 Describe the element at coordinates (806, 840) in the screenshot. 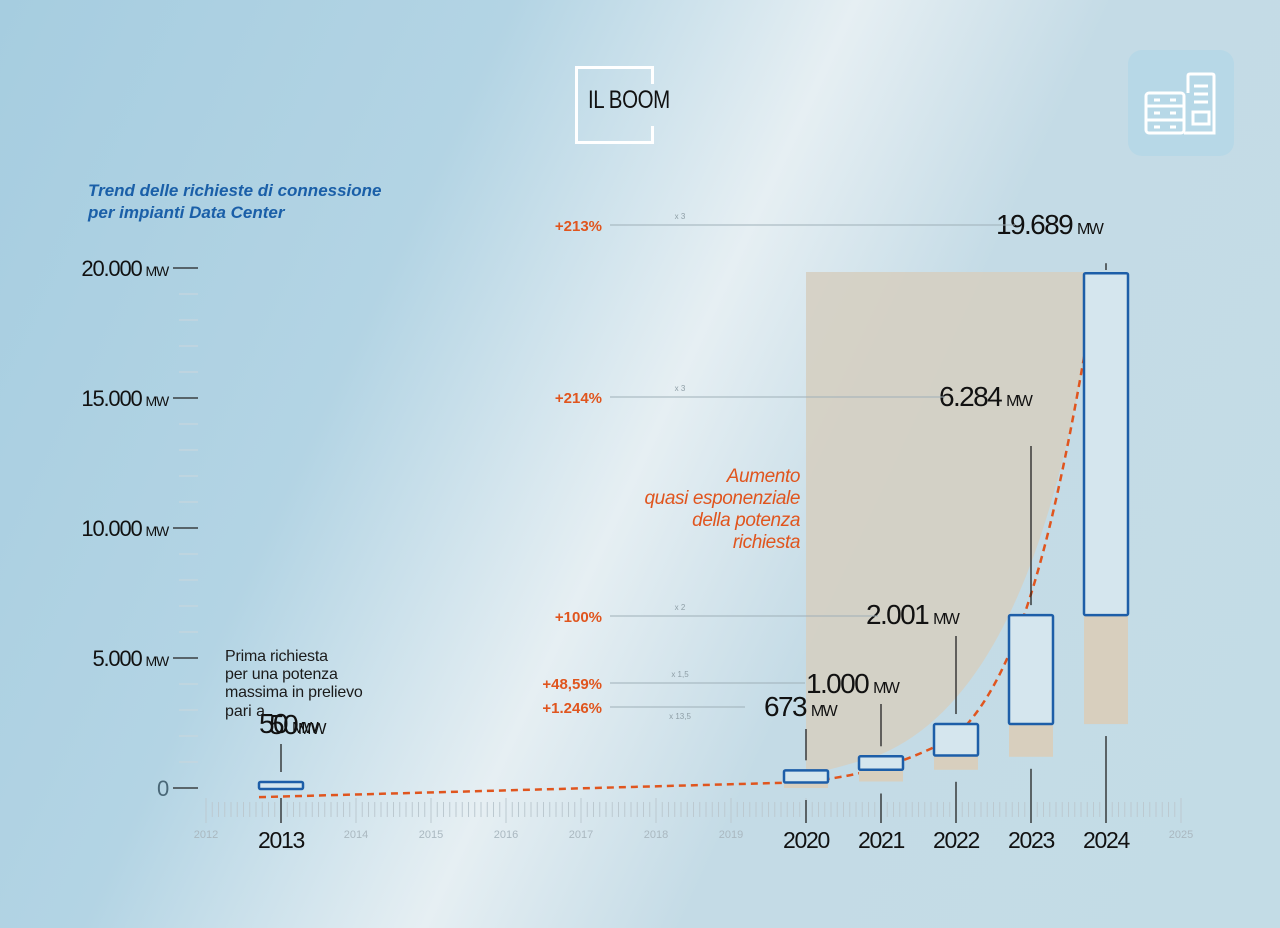

I see `x-year-label: 2020` at that location.